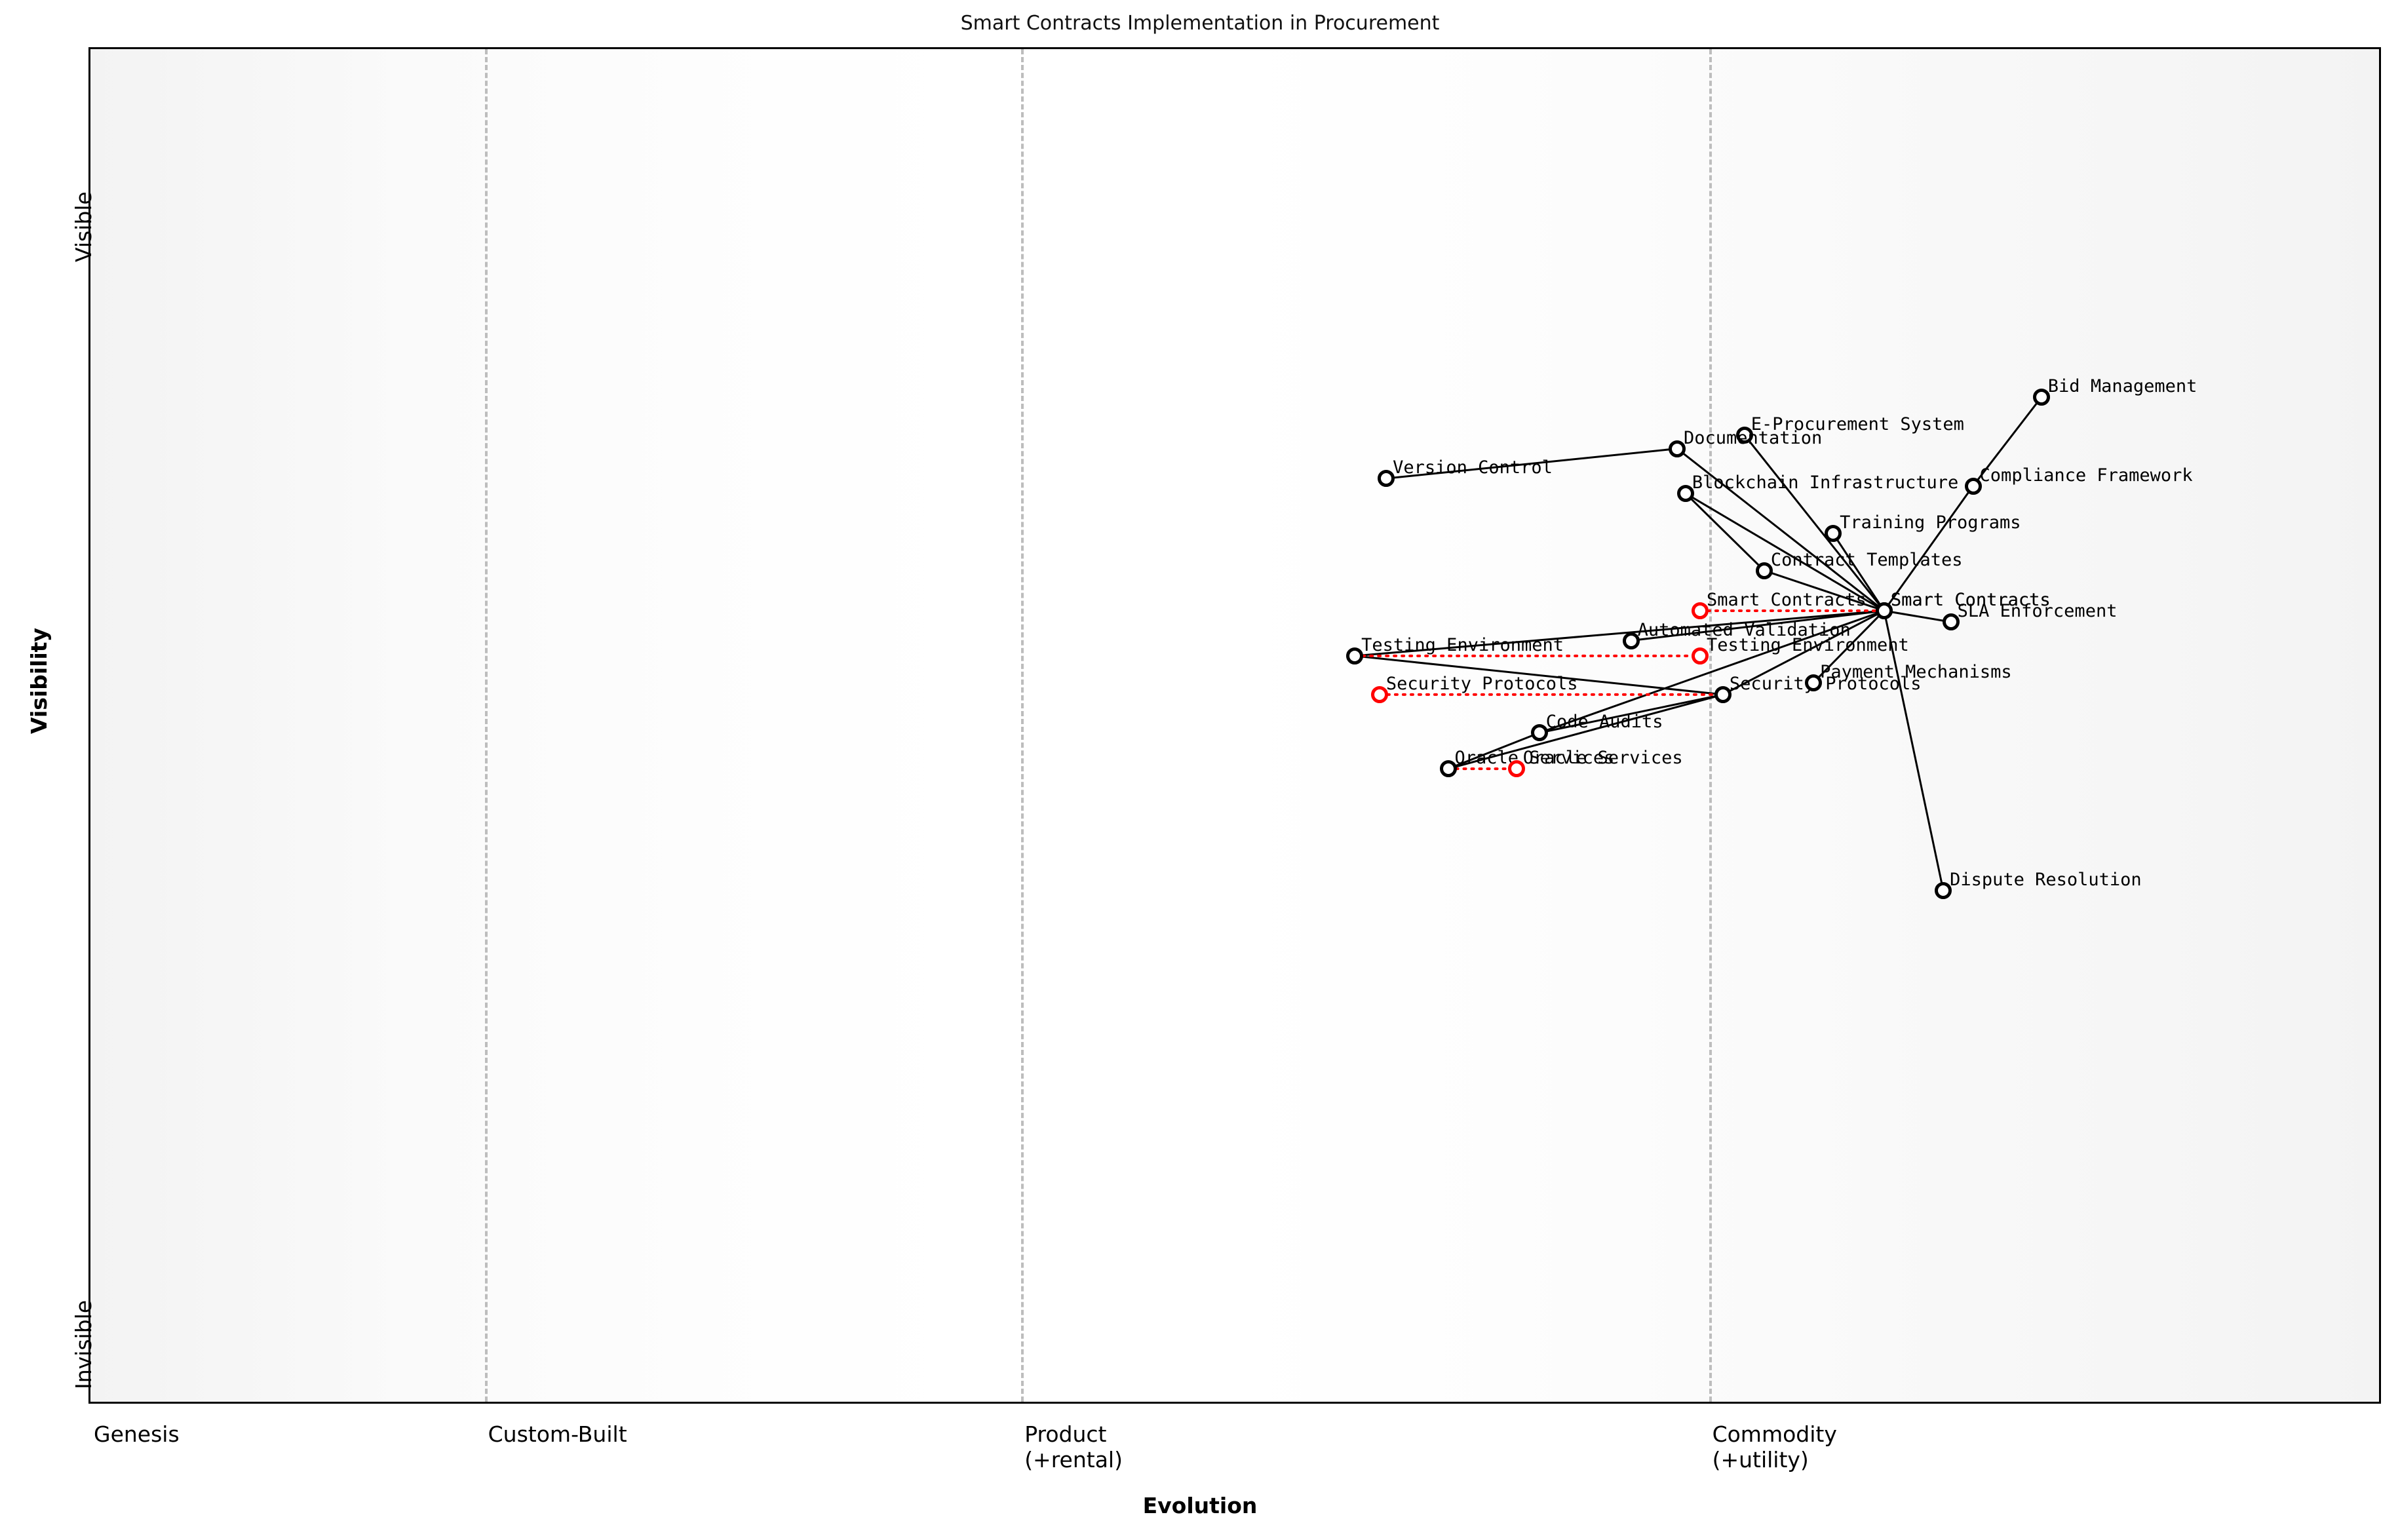  What do you see at coordinates (1604, 722) in the screenshot?
I see `node-label-code-audits: Code Audits` at bounding box center [1604, 722].